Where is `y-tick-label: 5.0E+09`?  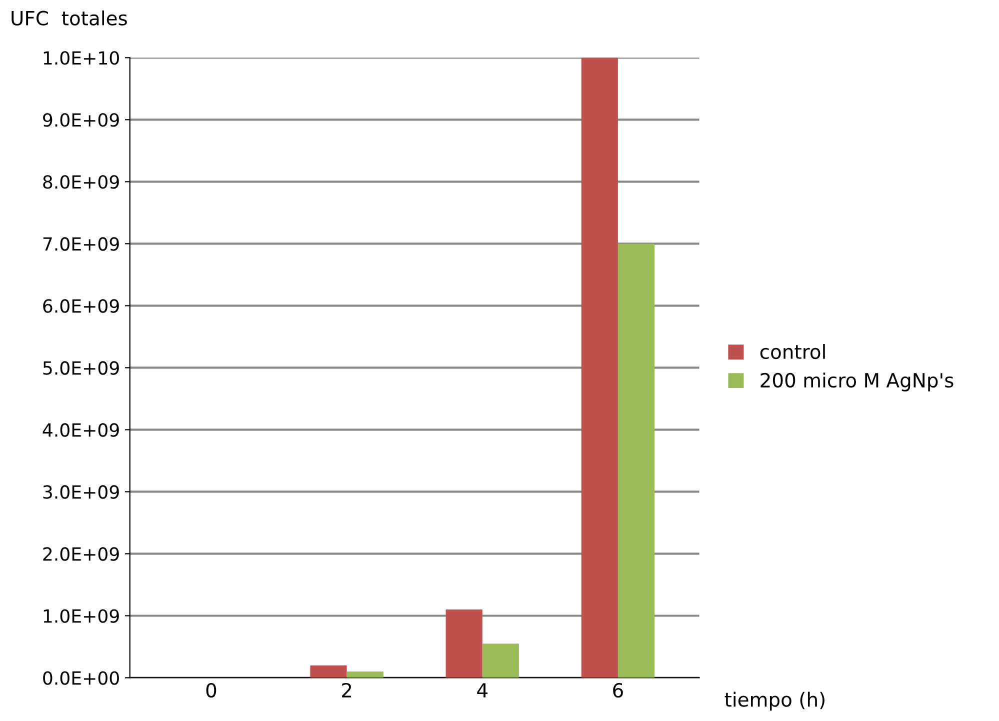
y-tick-label: 5.0E+09 is located at coordinates (81, 368).